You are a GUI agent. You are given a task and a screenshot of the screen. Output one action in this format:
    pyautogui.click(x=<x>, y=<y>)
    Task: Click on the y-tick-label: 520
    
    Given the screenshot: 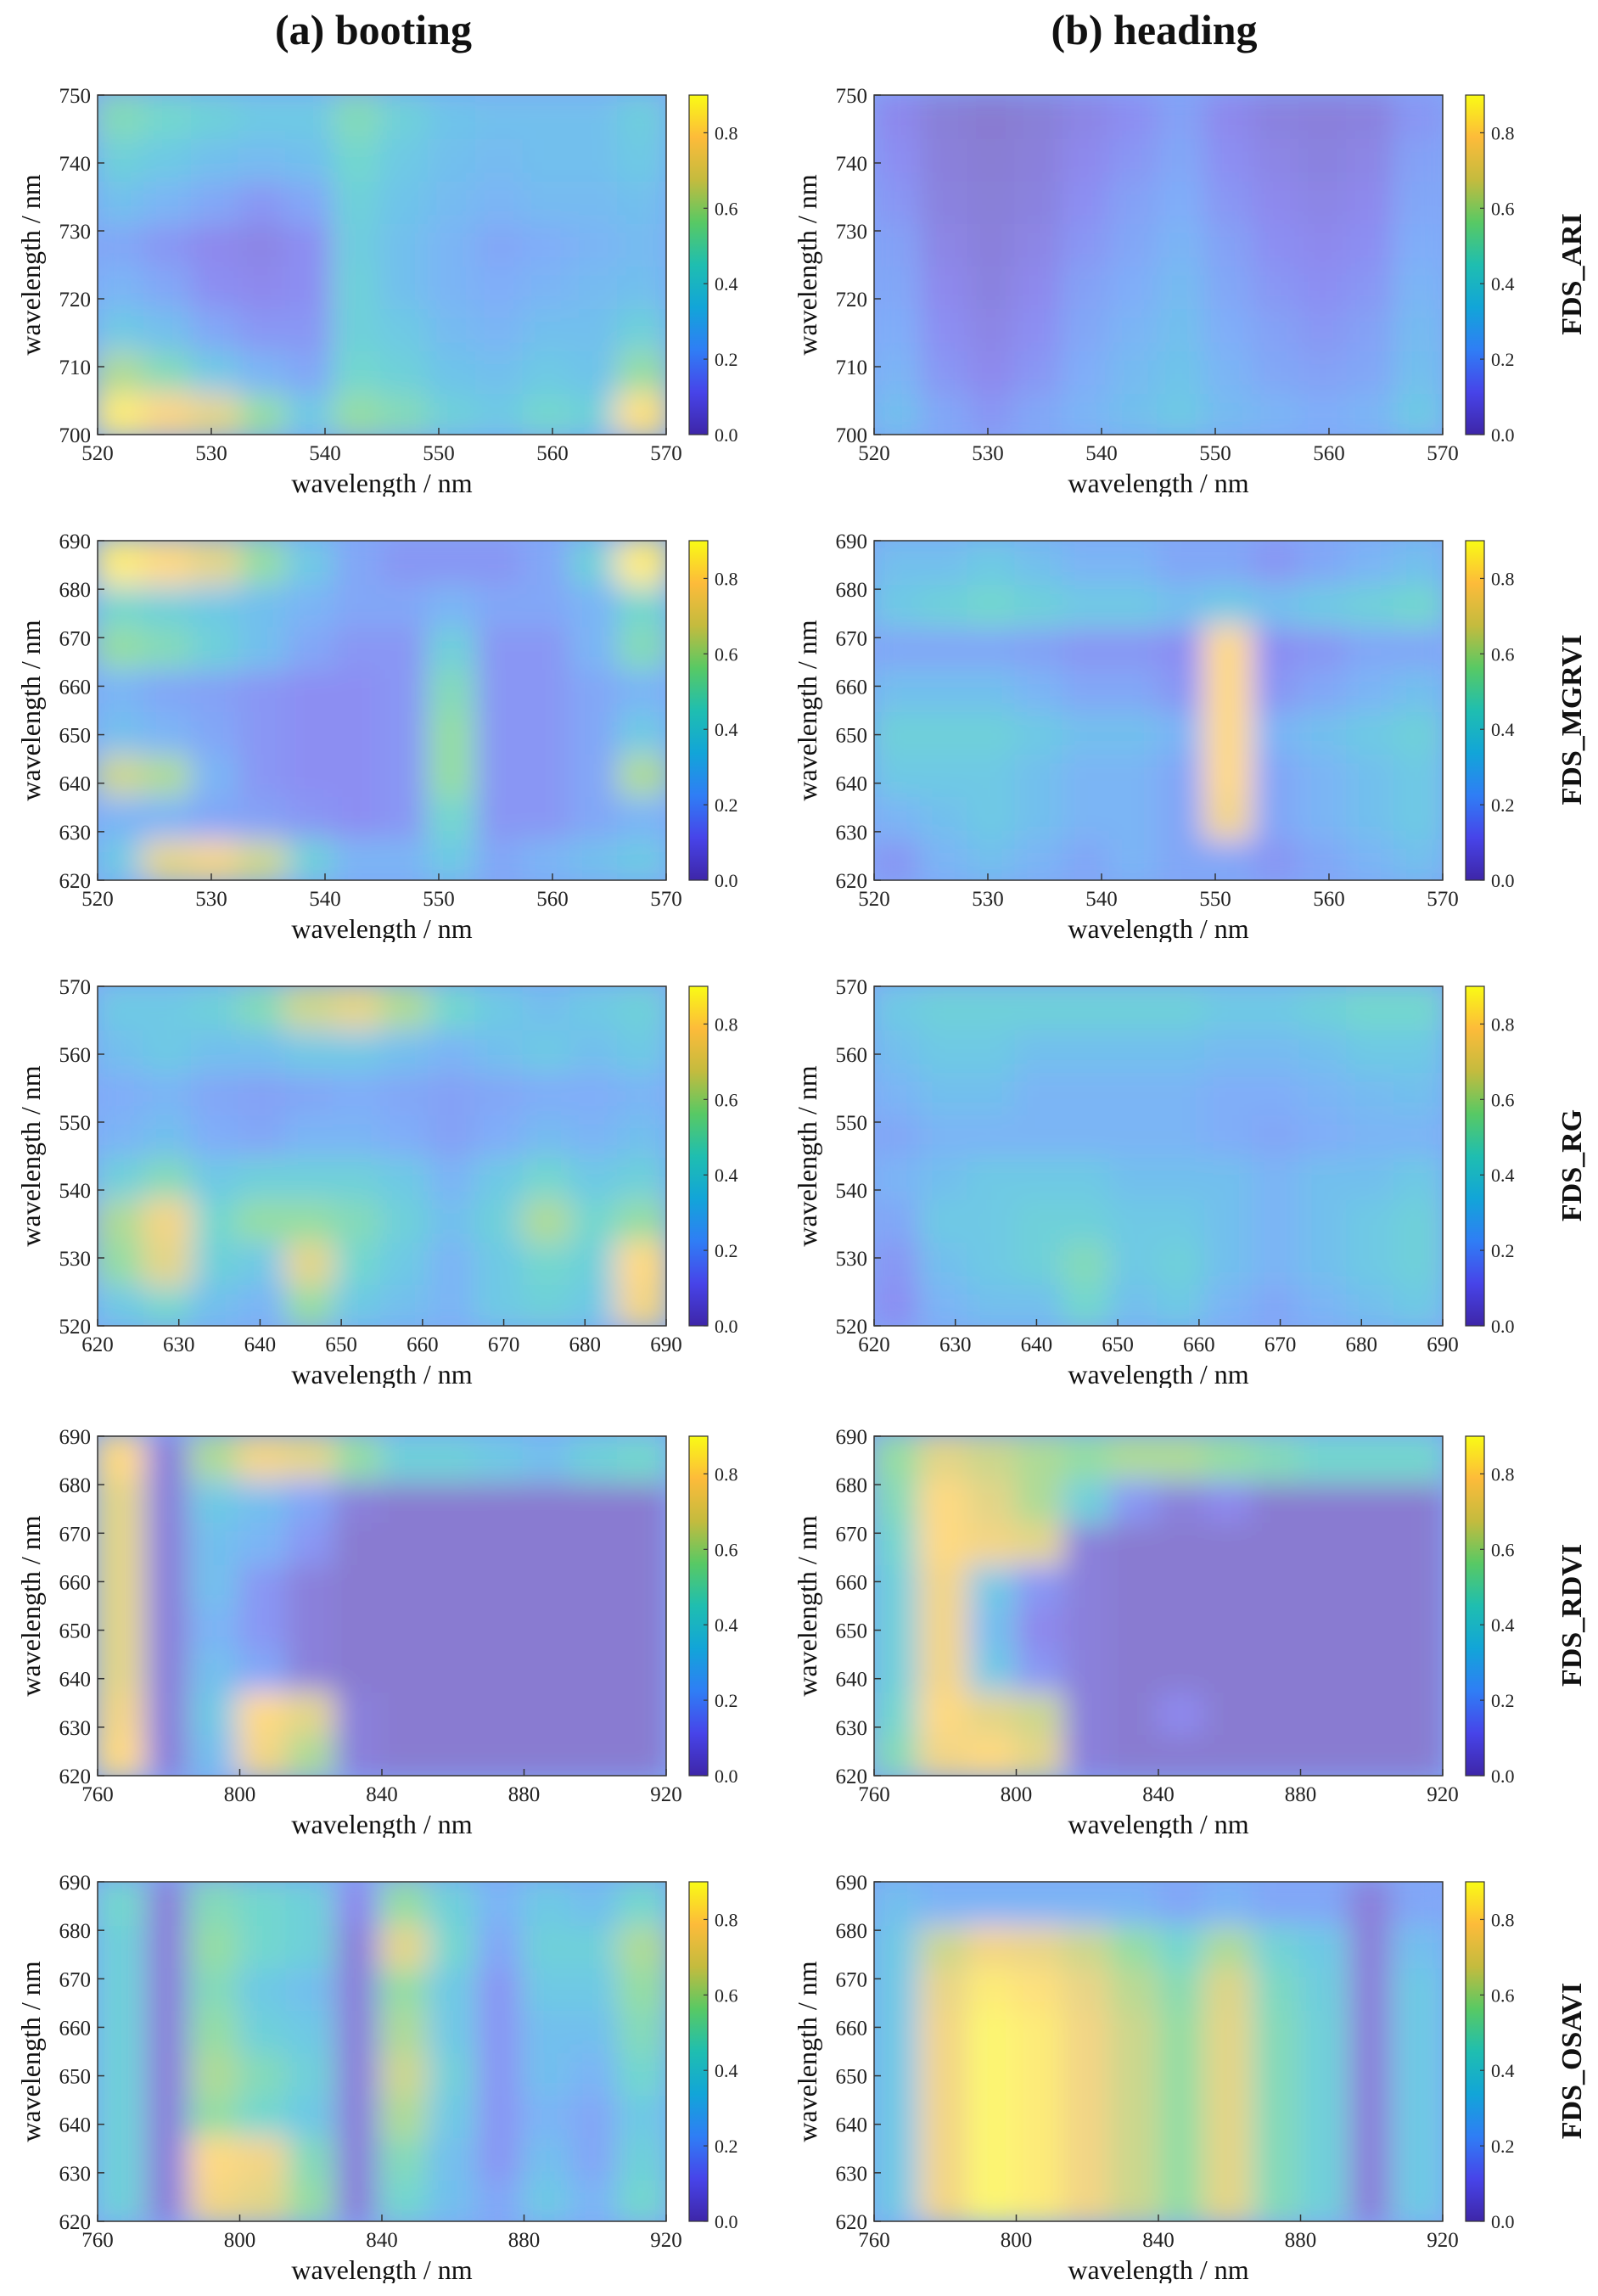 What is the action you would take?
    pyautogui.click(x=852, y=1327)
    